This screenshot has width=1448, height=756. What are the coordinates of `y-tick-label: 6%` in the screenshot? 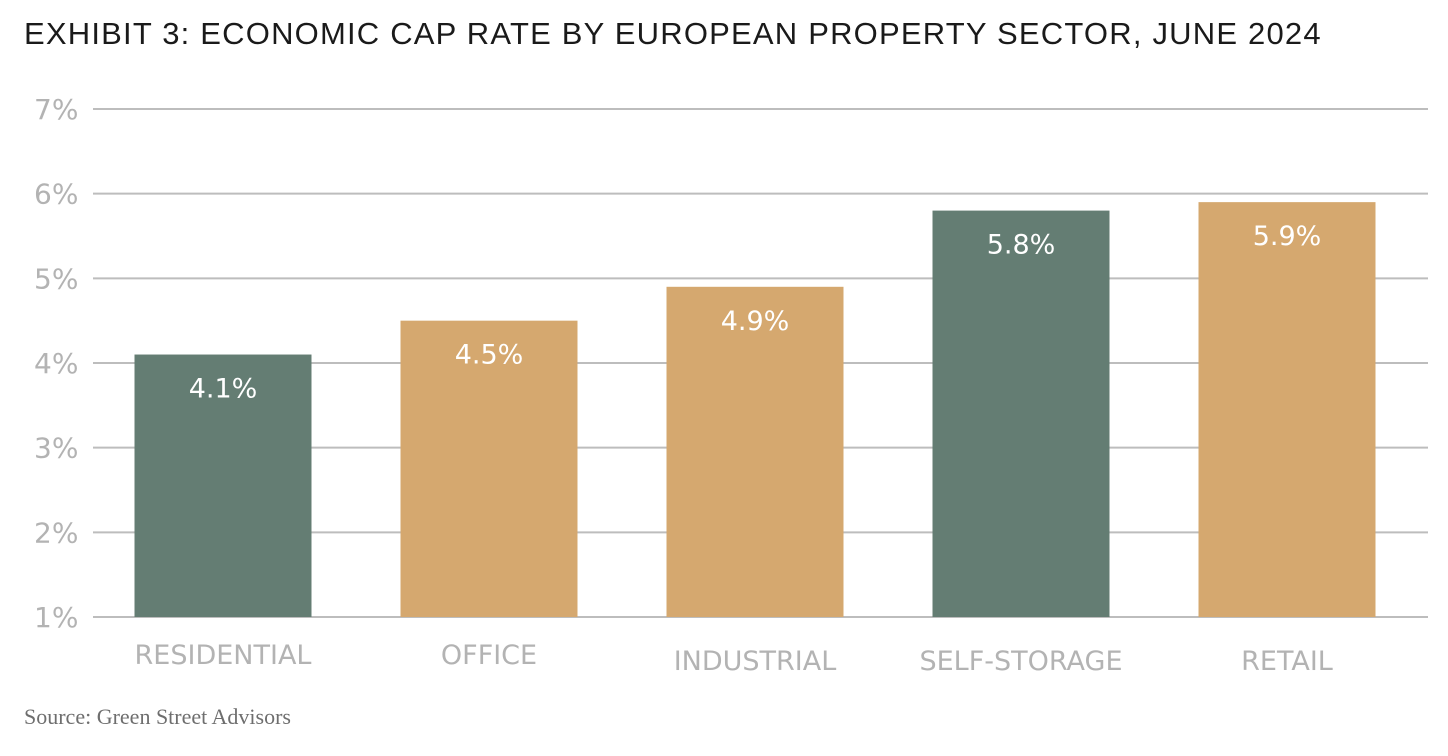 It's located at (56, 194).